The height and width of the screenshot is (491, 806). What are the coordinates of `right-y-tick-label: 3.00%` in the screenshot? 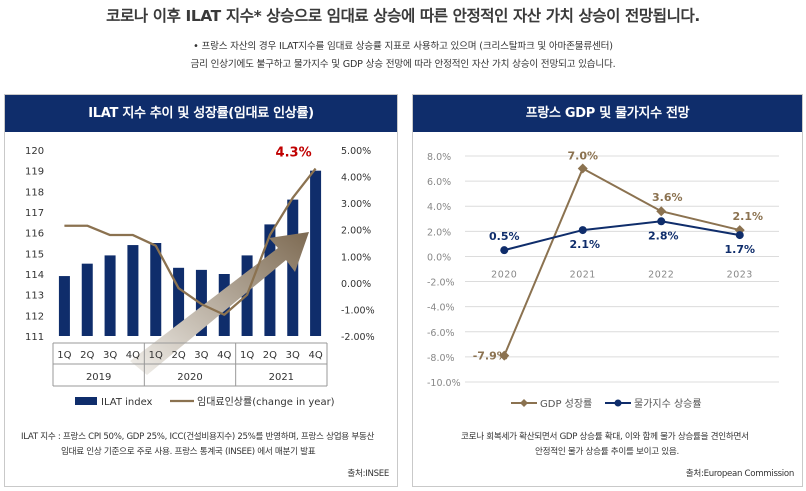 It's located at (356, 204).